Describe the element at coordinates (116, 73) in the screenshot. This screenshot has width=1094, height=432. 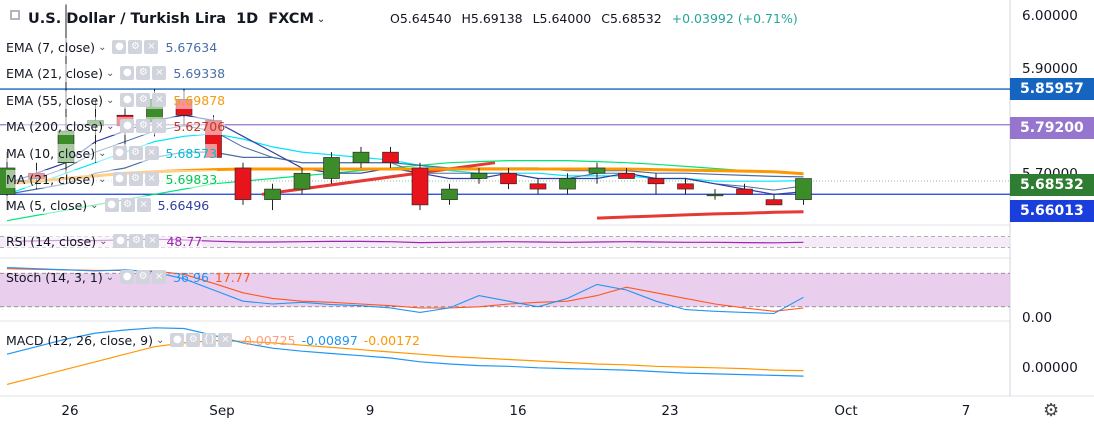
I see `indicator-legend-ema21: EMA (21, close) ⌄ ● ⚙ × 5.69338` at that location.